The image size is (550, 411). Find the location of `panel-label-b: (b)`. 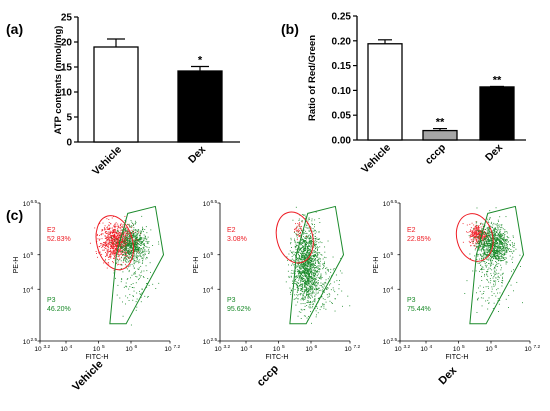

panel-label-b: (b) is located at coordinates (290, 29).